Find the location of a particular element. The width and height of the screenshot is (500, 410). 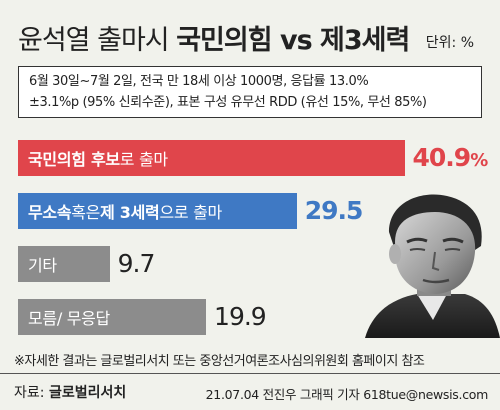

bar-label-bold-2: 제 3세력 is located at coordinates (130, 212).